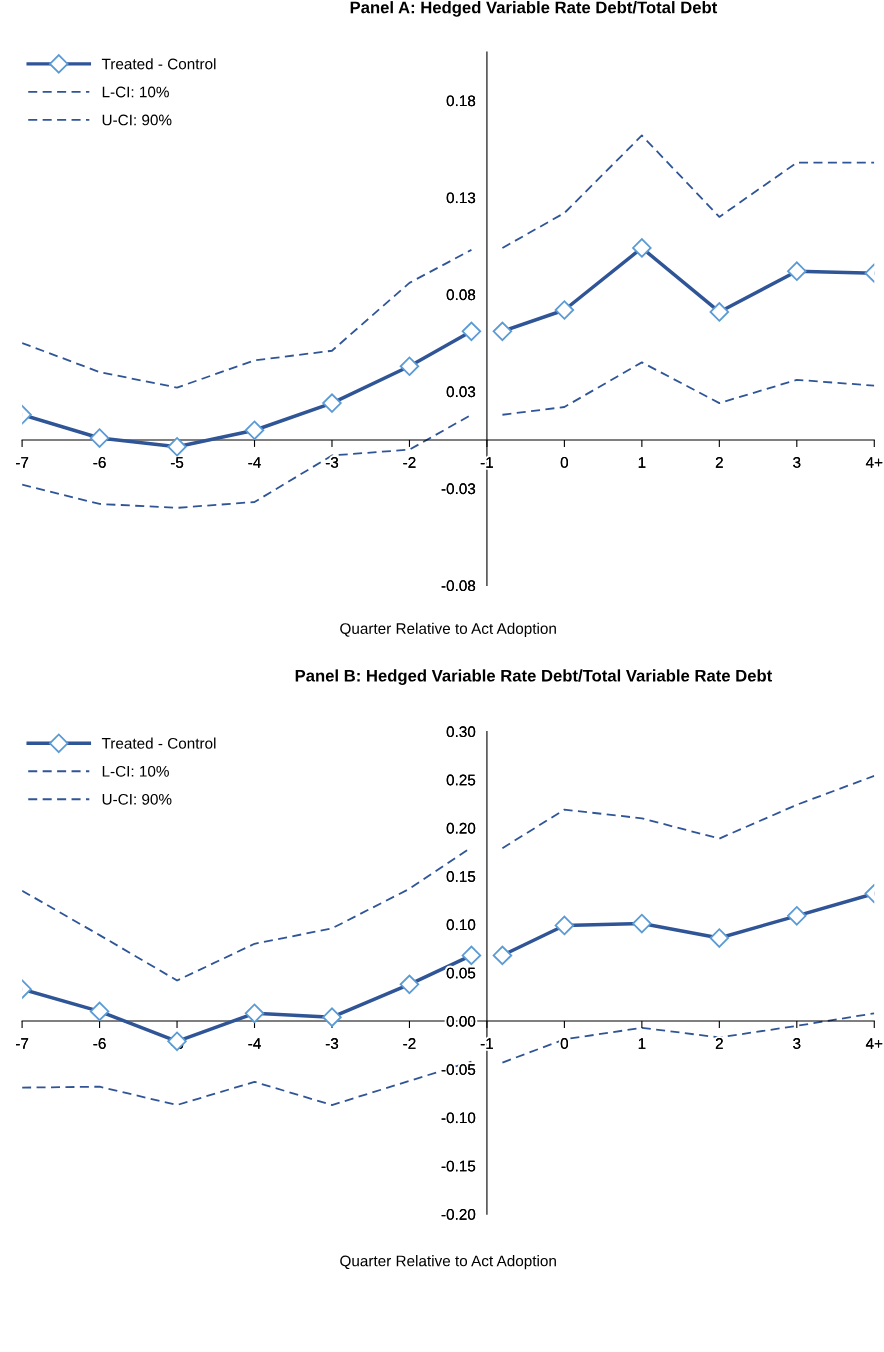 Image resolution: width=884 pixels, height=1352 pixels. Describe the element at coordinates (461, 732) in the screenshot. I see `y-tick-label: 0.30` at that location.